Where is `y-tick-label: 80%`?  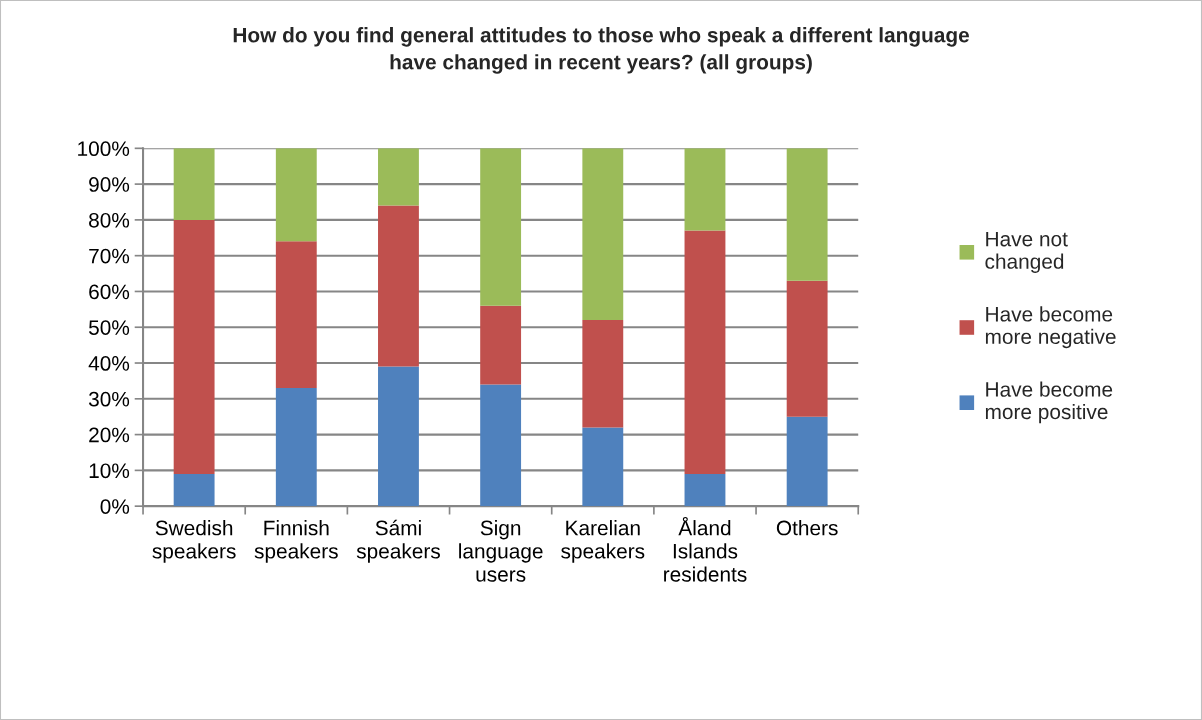
y-tick-label: 80% is located at coordinates (109, 220).